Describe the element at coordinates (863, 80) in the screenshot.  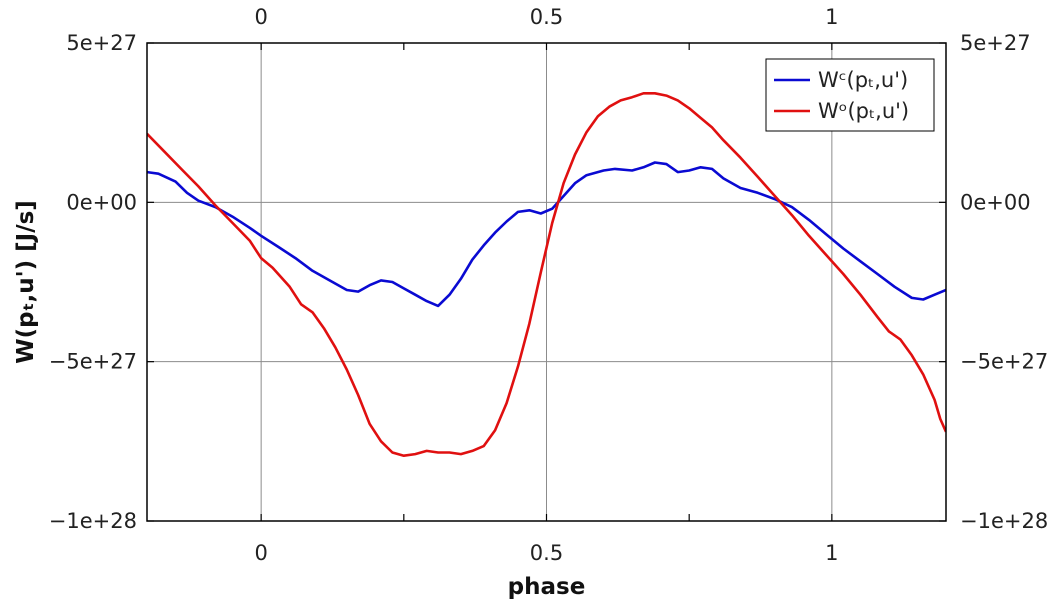
I see `legend-label-1: Wᶜ(pₜ,u')` at that location.